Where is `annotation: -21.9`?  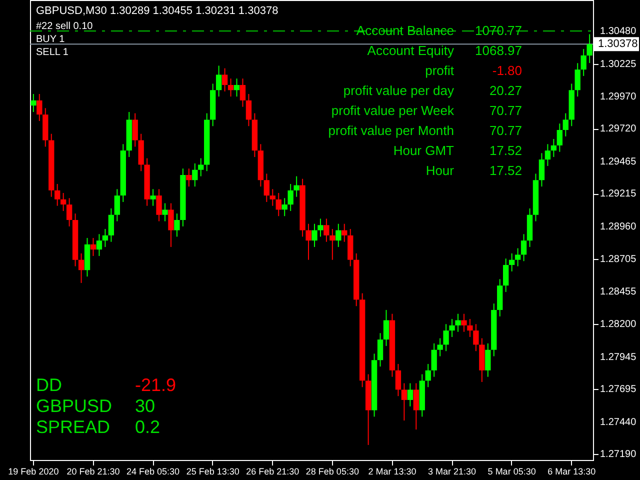
annotation: -21.9 is located at coordinates (155, 385).